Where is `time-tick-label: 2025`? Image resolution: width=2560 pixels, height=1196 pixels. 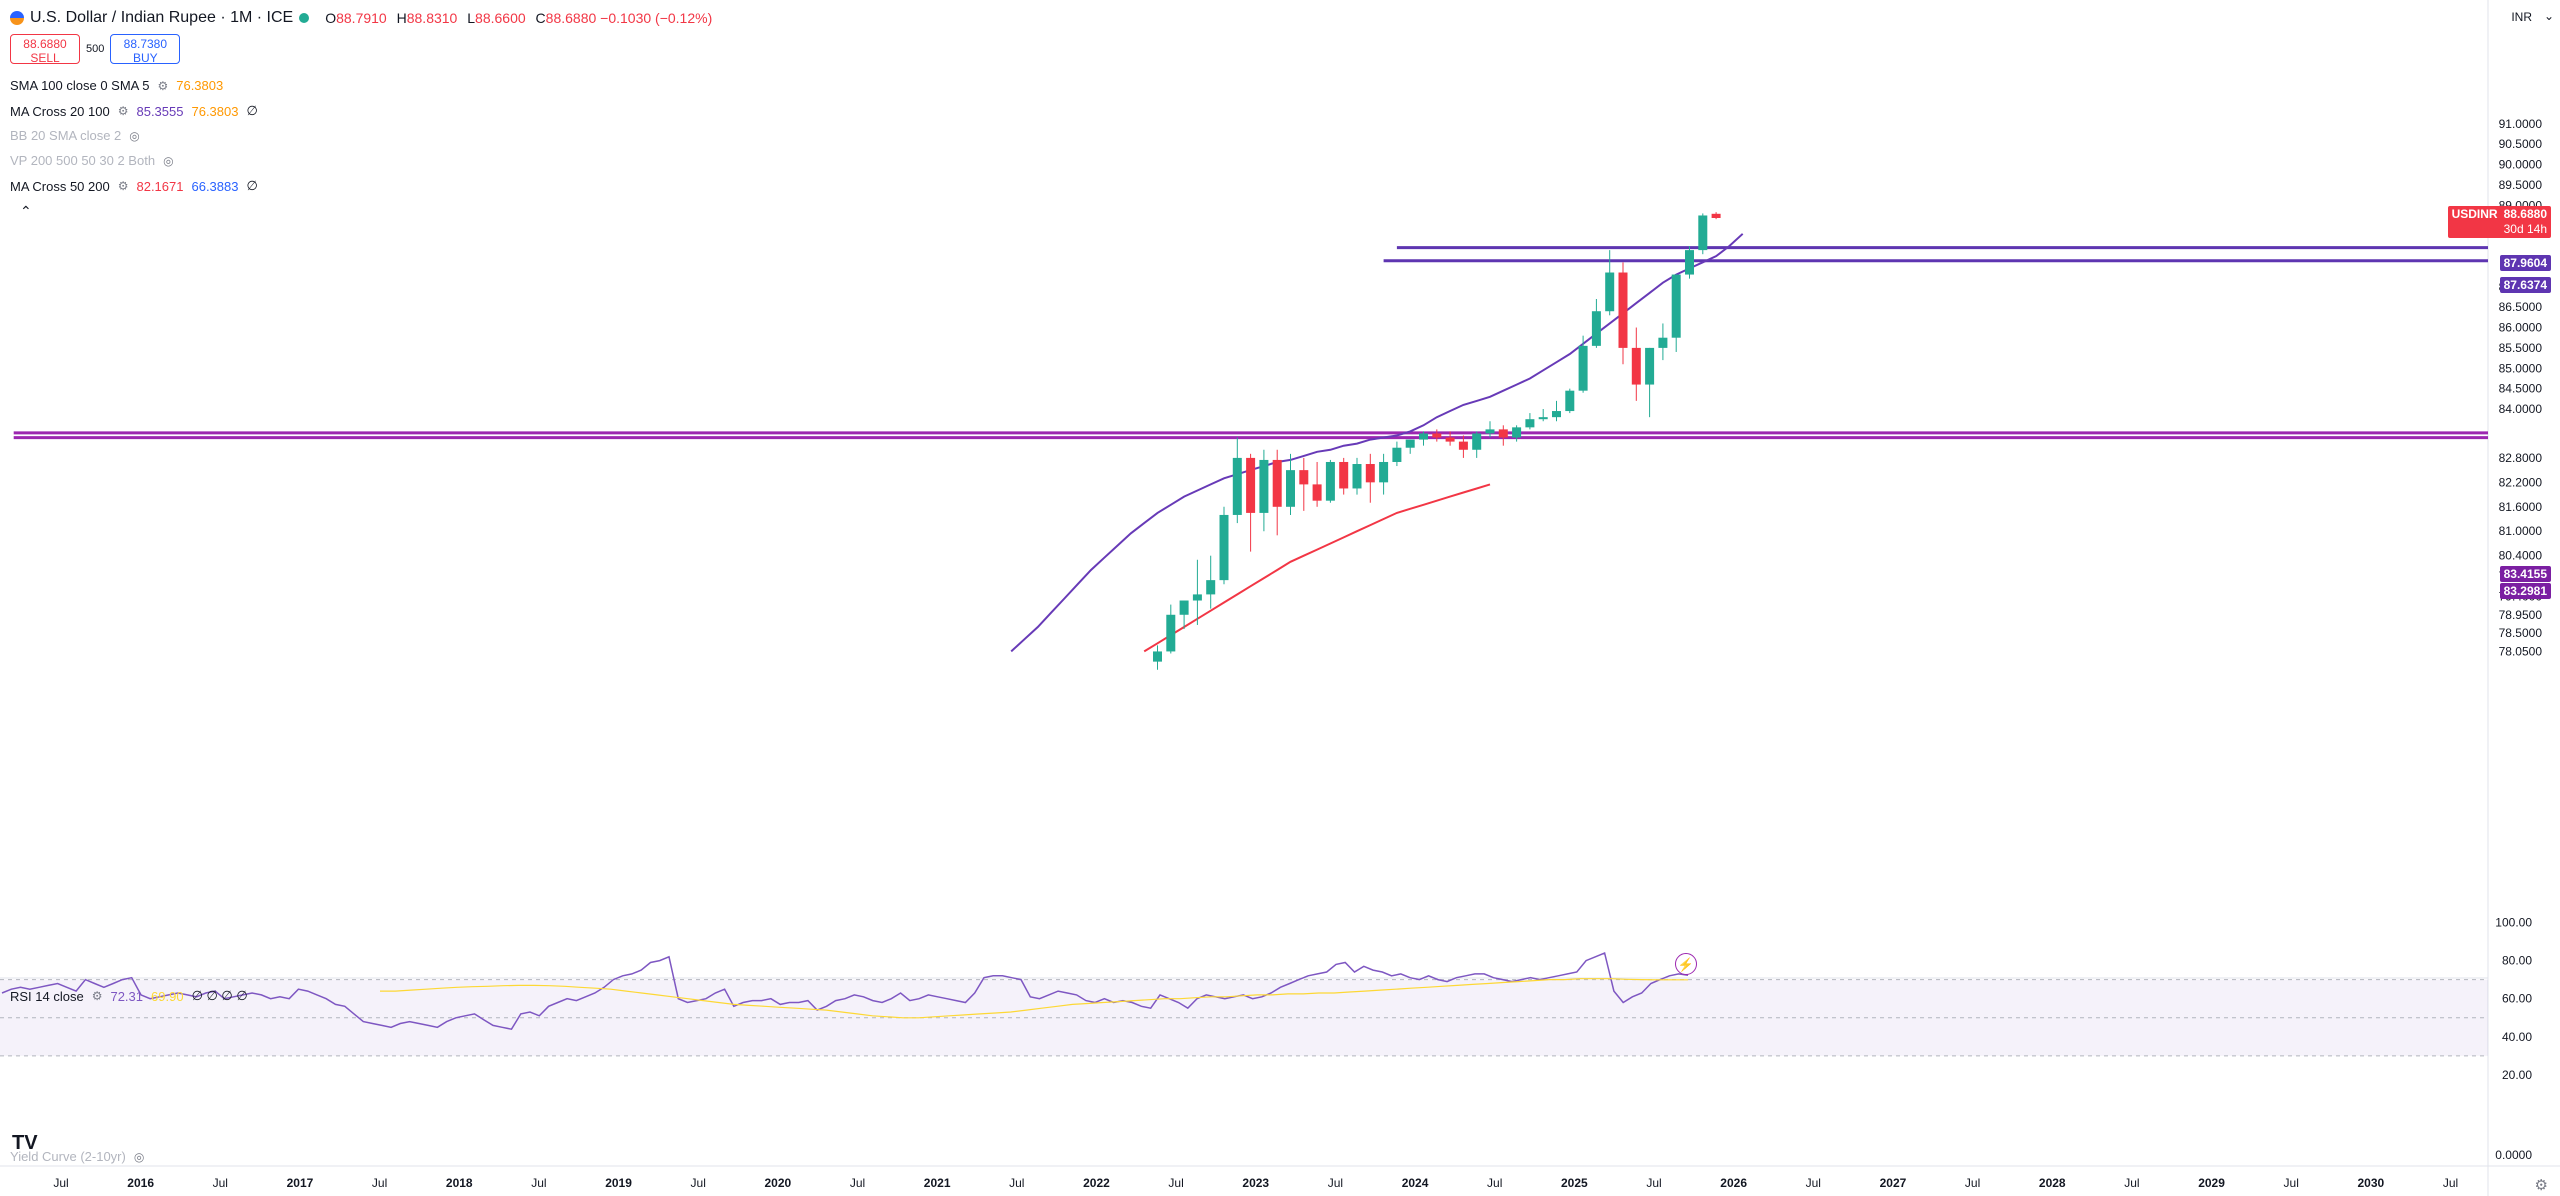 time-tick-label: 2025 is located at coordinates (1574, 1183).